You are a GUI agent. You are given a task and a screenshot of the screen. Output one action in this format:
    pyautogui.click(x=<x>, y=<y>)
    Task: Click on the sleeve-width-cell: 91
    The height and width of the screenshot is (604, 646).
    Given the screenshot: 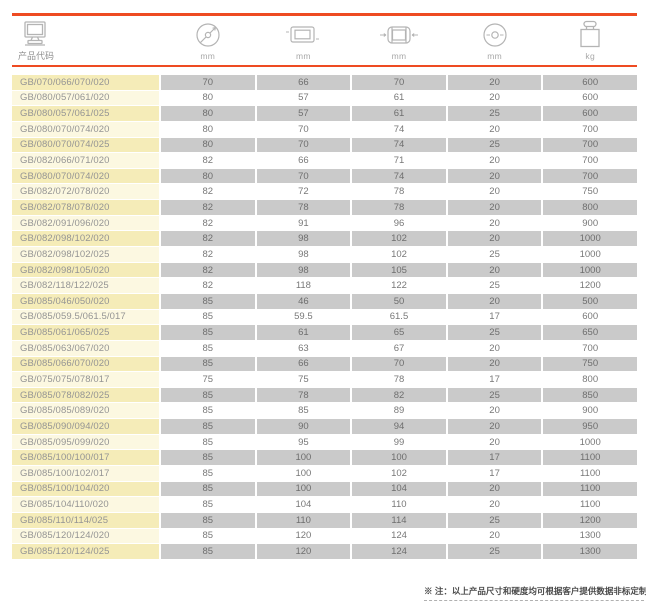 What is the action you would take?
    pyautogui.click(x=303, y=223)
    